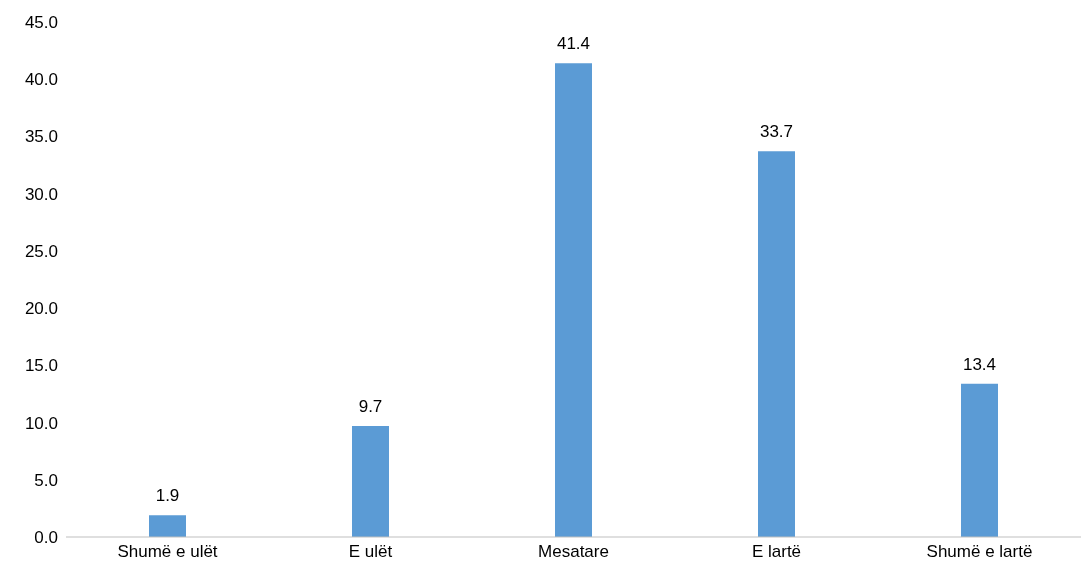 The height and width of the screenshot is (581, 1089). What do you see at coordinates (573, 44) in the screenshot?
I see `data-label: 41.4` at bounding box center [573, 44].